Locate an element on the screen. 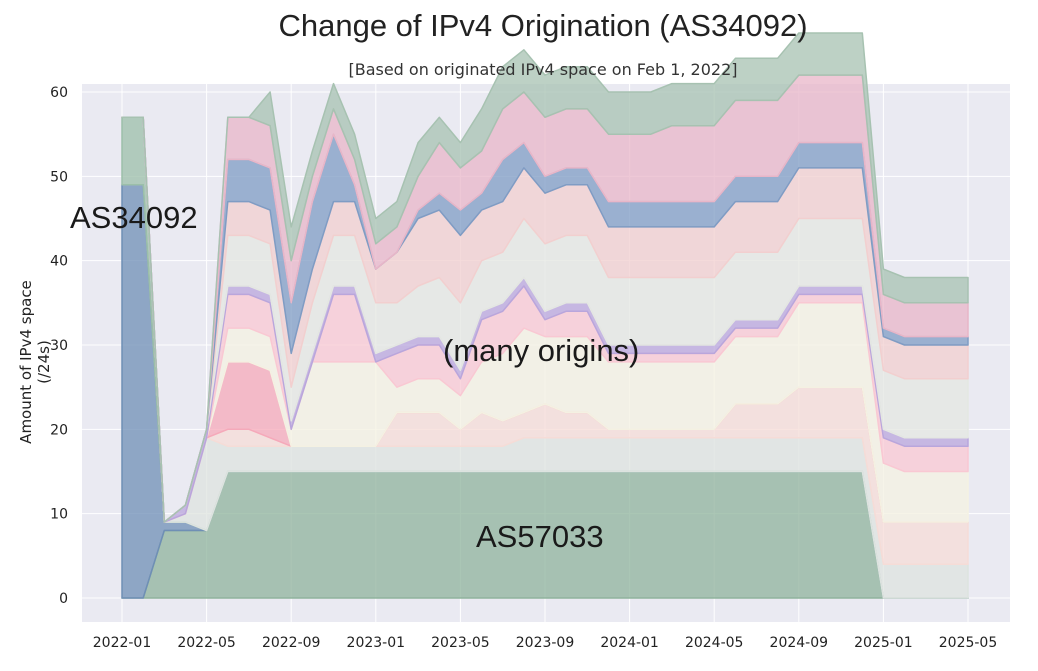 Image resolution: width=1038 pixels, height=671 pixels. y-tick-label: 60 is located at coordinates (59, 93).